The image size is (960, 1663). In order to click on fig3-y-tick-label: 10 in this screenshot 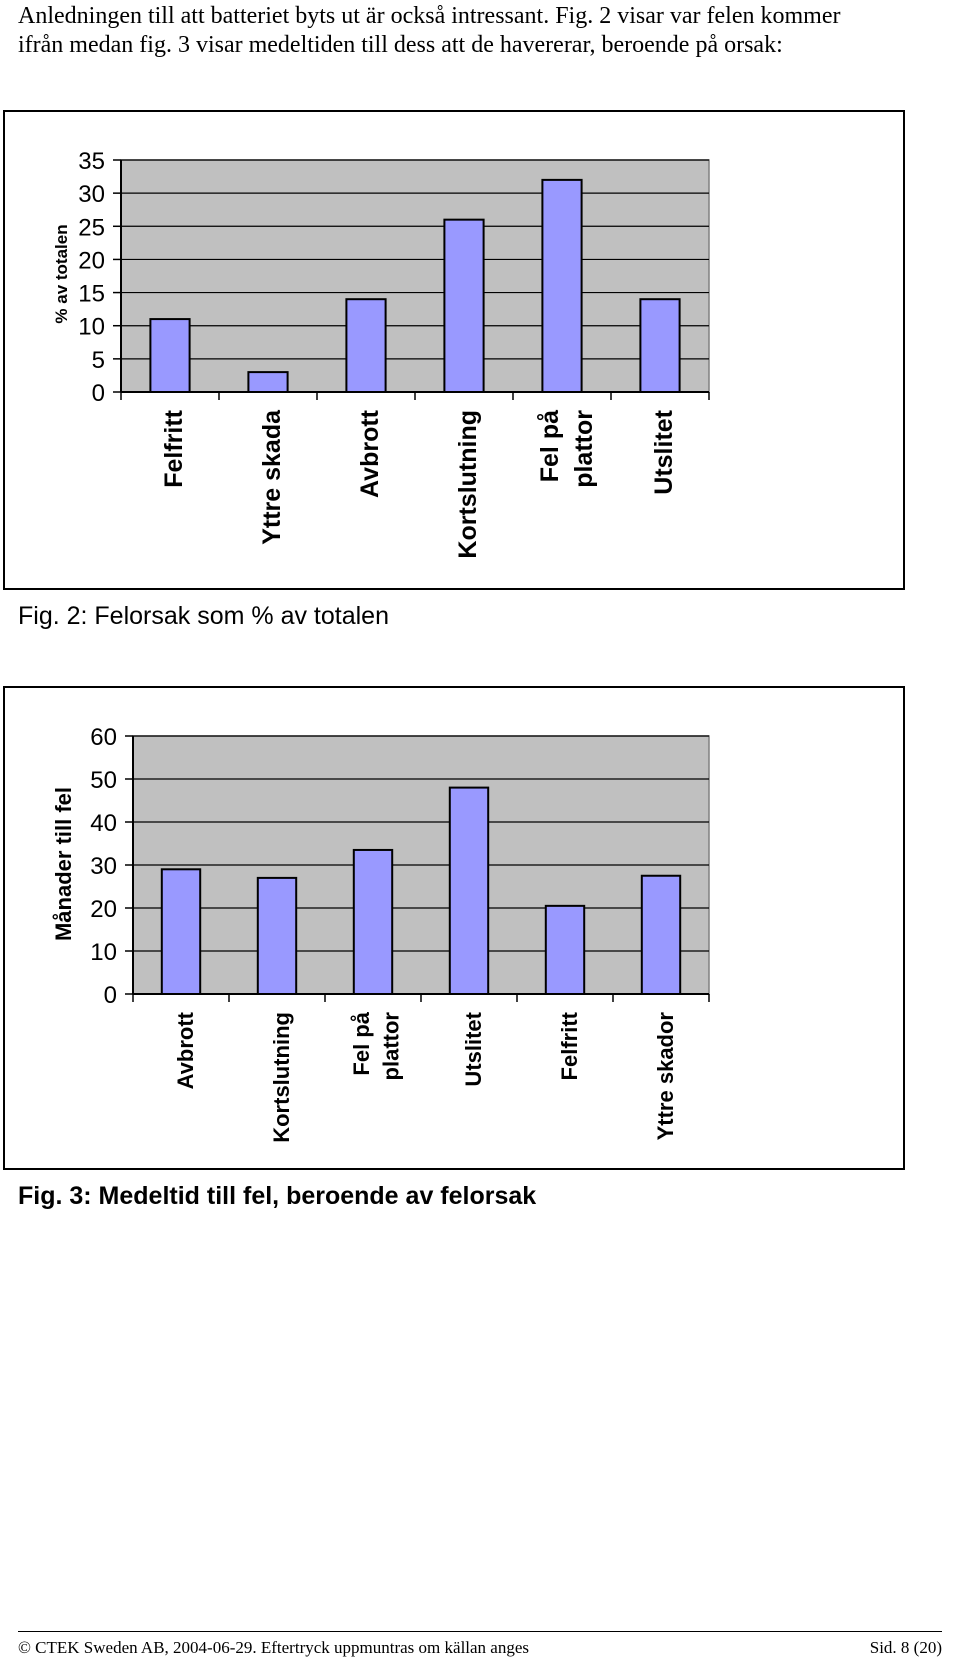, I will do `click(103, 952)`.